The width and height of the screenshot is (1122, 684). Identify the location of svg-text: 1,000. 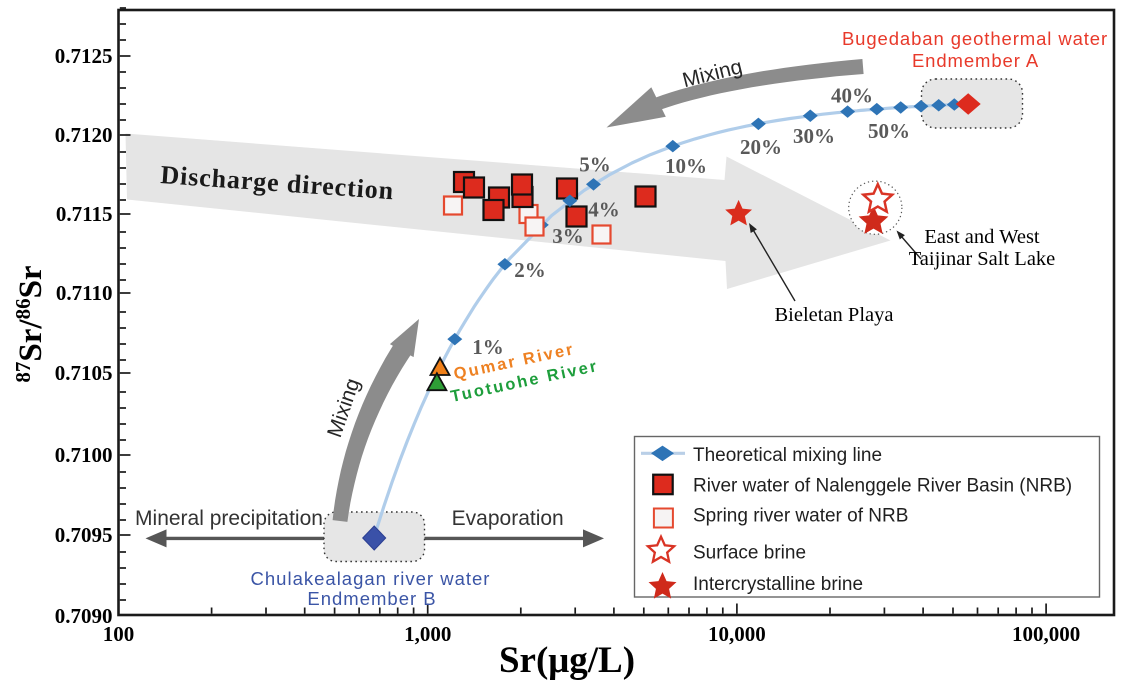
(427, 634).